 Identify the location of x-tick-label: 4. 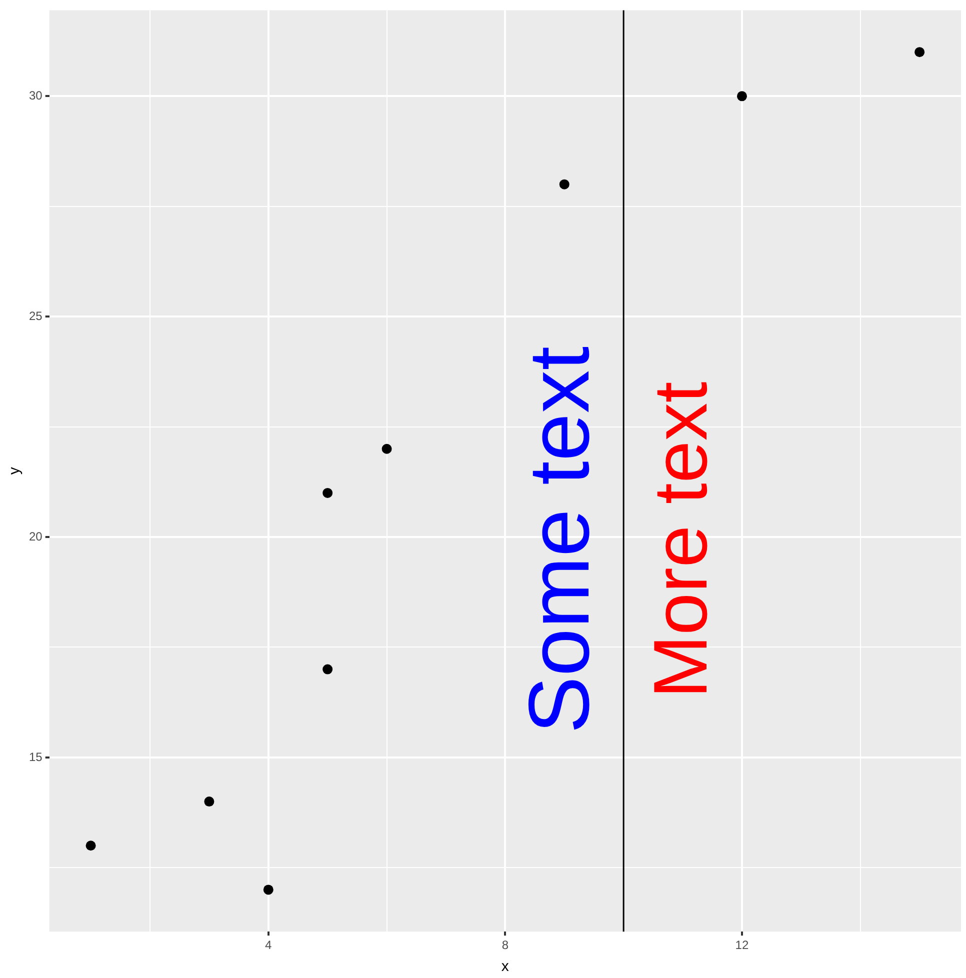
(268, 945).